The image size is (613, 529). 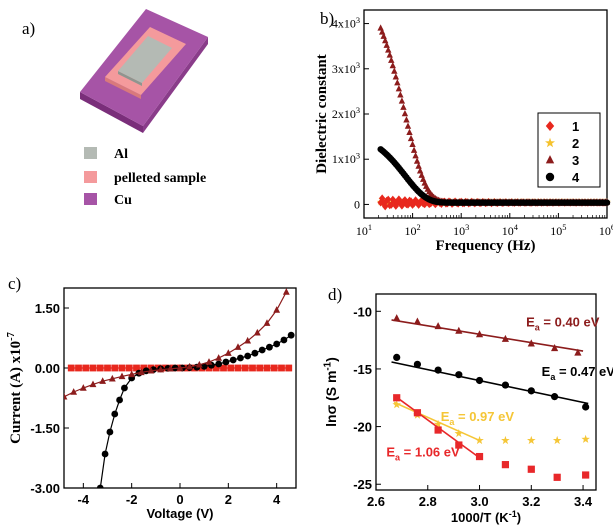 I want to click on series-3: Ea = 1.06 eV, so click(x=488, y=437).